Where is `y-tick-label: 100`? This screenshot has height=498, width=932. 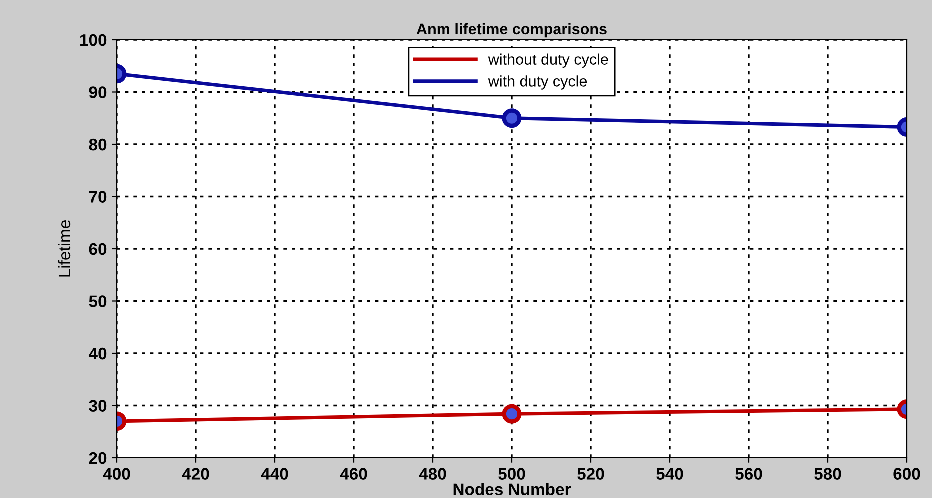
y-tick-label: 100 is located at coordinates (93, 40).